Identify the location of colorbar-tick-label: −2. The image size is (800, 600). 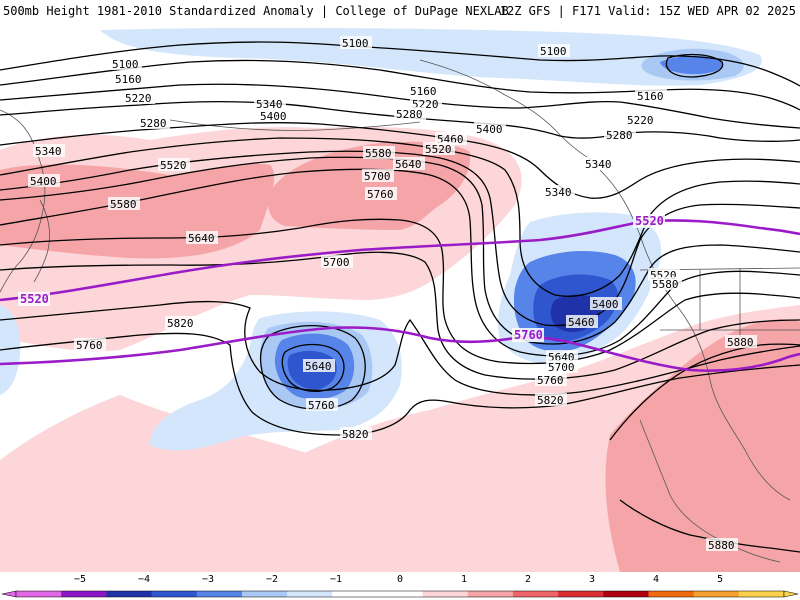
(272, 579).